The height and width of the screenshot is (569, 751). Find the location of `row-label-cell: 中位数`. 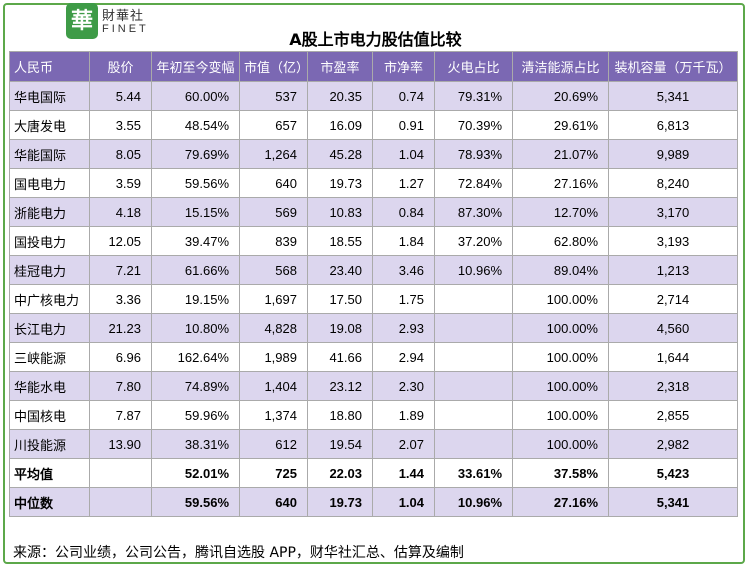

row-label-cell: 中位数 is located at coordinates (49, 502).